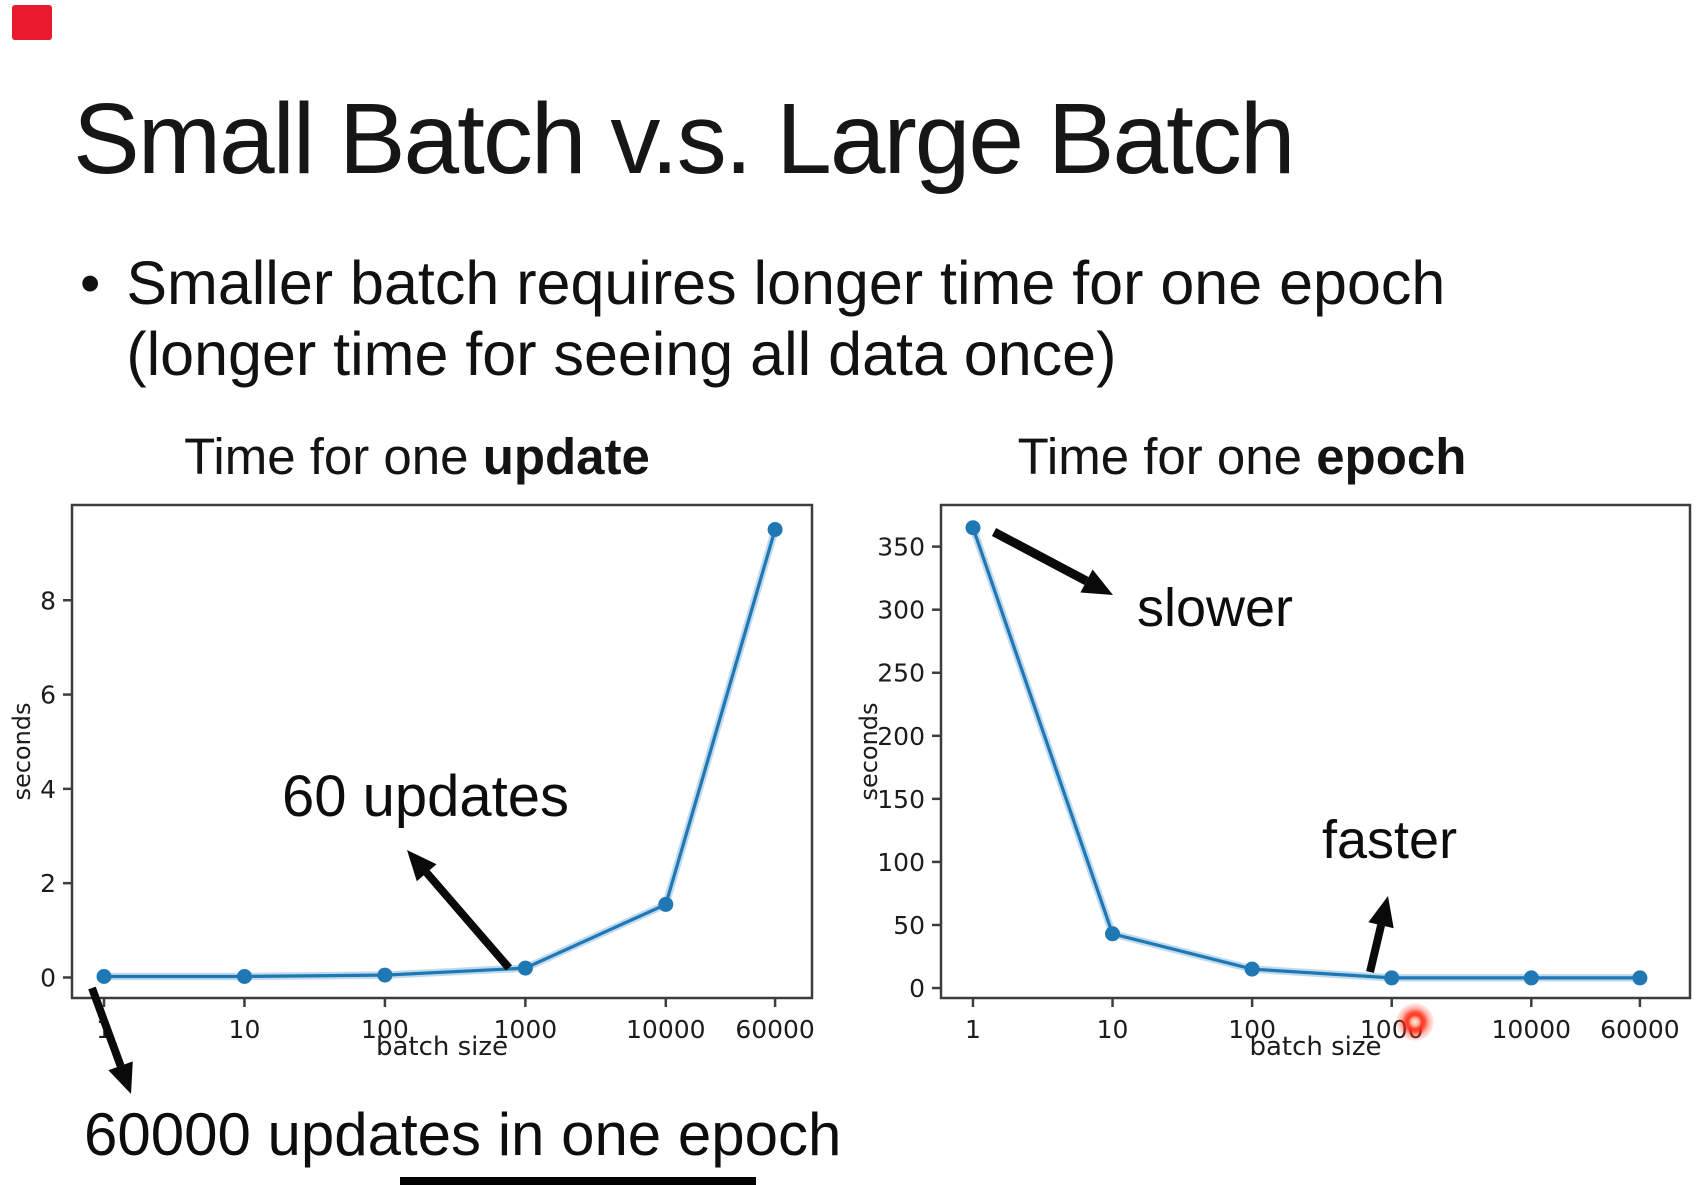 The width and height of the screenshot is (1708, 1185). What do you see at coordinates (1415, 1022) in the screenshot?
I see `laser-pointer-dot` at bounding box center [1415, 1022].